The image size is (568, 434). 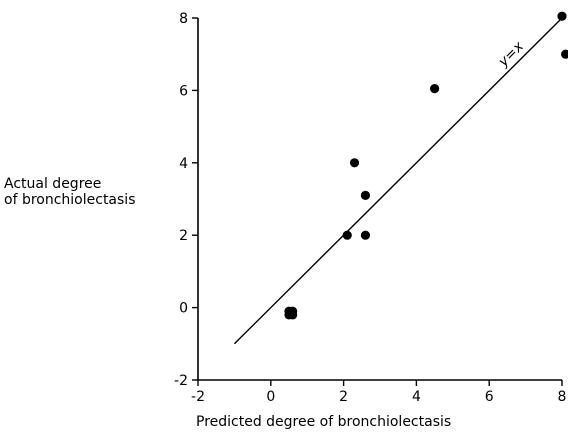 What do you see at coordinates (183, 91) in the screenshot?
I see `y-tick-label: 6` at bounding box center [183, 91].